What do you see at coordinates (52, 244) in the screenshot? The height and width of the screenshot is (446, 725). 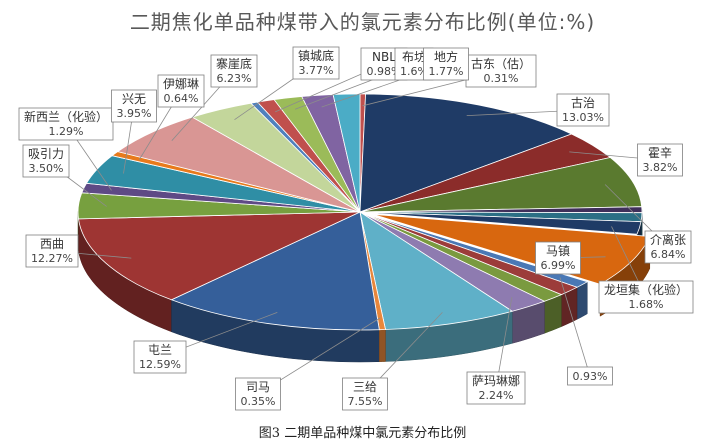 I see `slice-label-name-15: 西曲` at bounding box center [52, 244].